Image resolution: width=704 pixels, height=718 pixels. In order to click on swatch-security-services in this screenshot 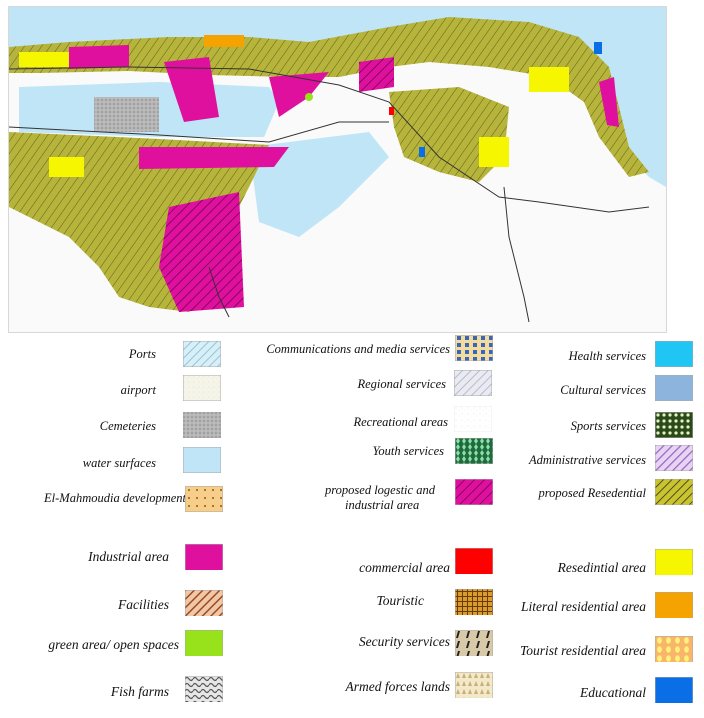, I will do `click(474, 643)`.